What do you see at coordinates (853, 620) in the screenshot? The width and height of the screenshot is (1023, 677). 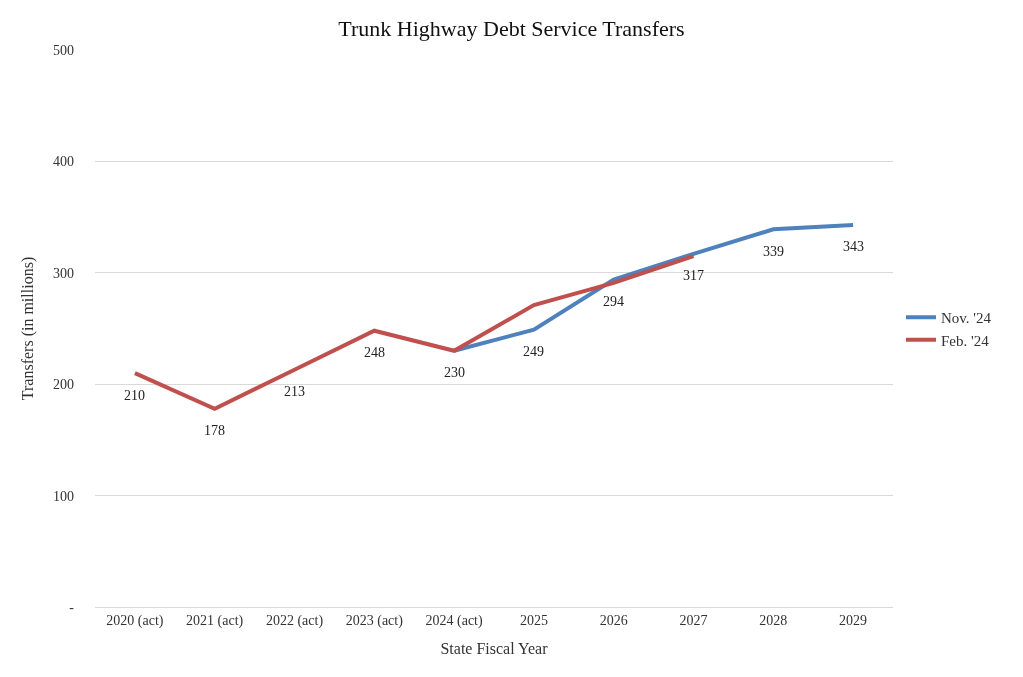 I see `x-tick-label: 2029` at bounding box center [853, 620].